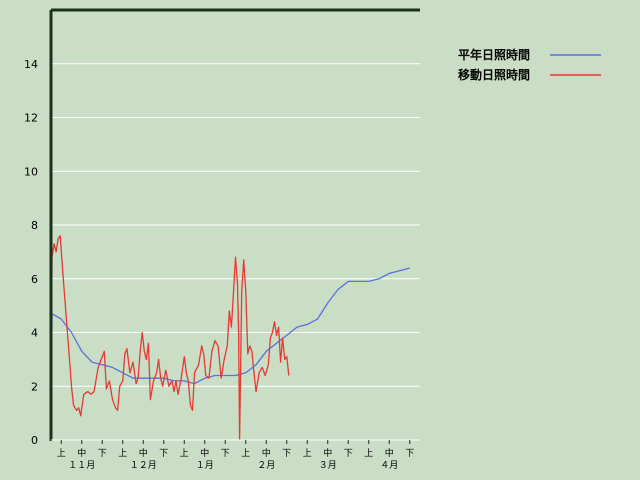 This screenshot has width=640, height=480. I want to click on y-tick-label: 12, so click(31, 118).